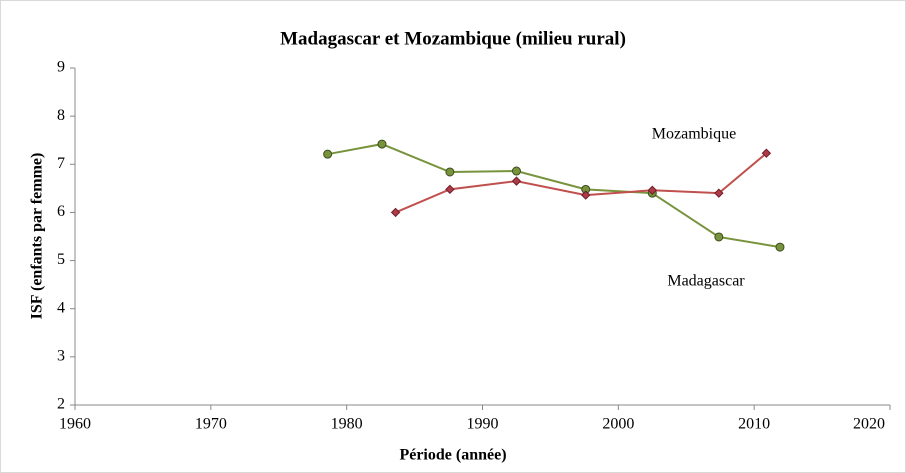  What do you see at coordinates (61, 356) in the screenshot?
I see `y-tick-label: 3` at bounding box center [61, 356].